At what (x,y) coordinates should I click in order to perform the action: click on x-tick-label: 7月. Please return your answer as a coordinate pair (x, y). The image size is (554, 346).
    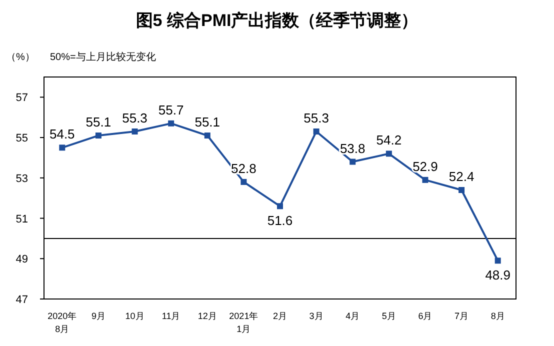
    Looking at the image, I should click on (461, 316).